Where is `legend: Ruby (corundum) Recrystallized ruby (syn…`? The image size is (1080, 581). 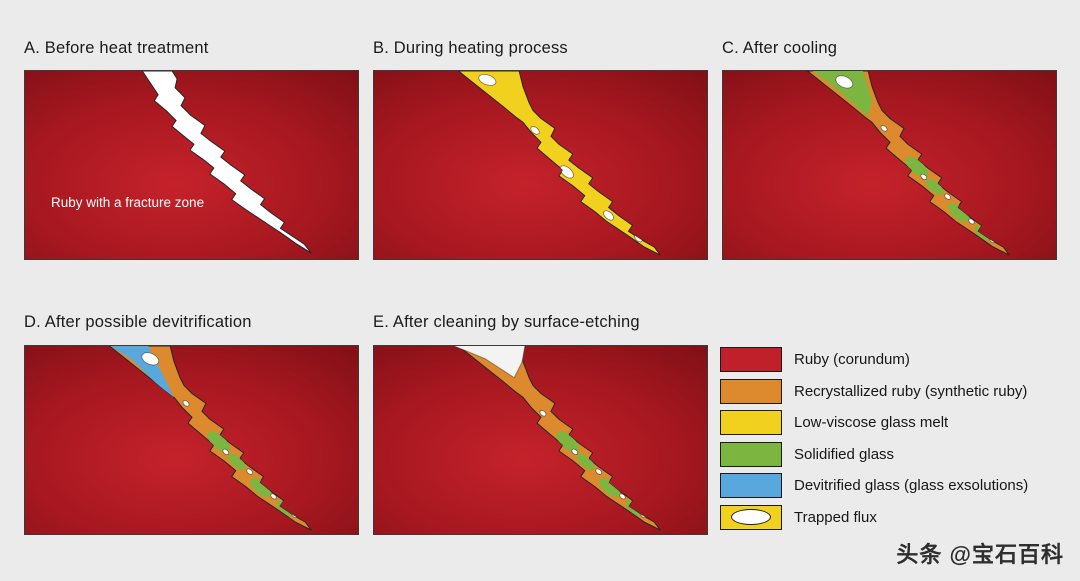
legend: Ruby (corundum) Recrystallized ruby (syn… is located at coordinates (896, 438).